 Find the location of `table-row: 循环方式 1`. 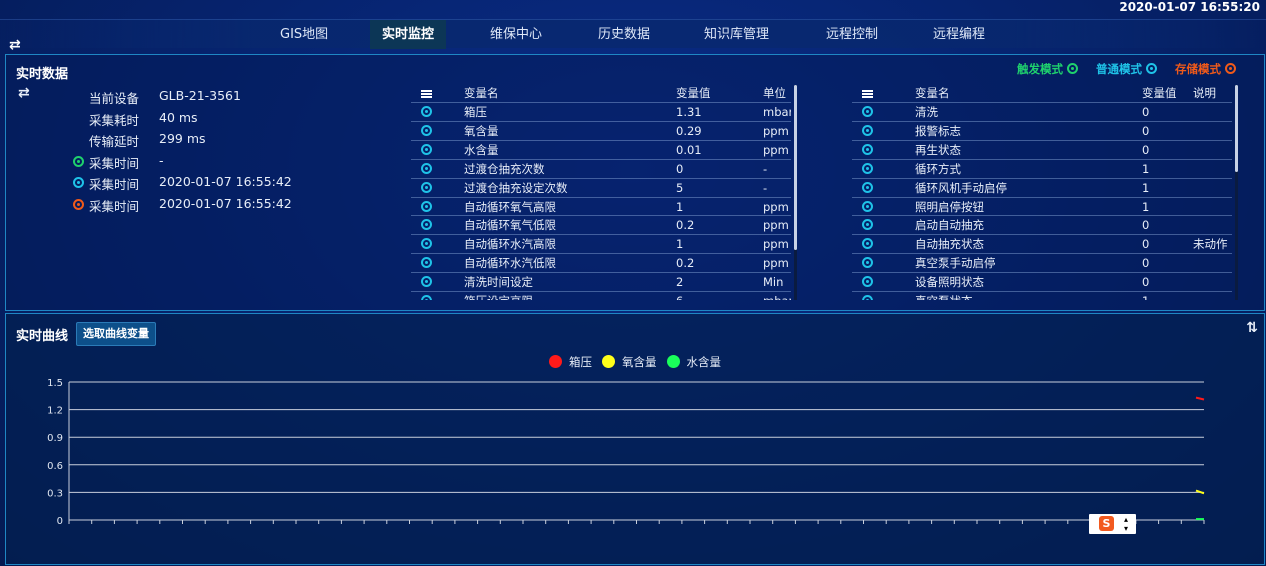

table-row: 循环方式 1 is located at coordinates (1042, 168).